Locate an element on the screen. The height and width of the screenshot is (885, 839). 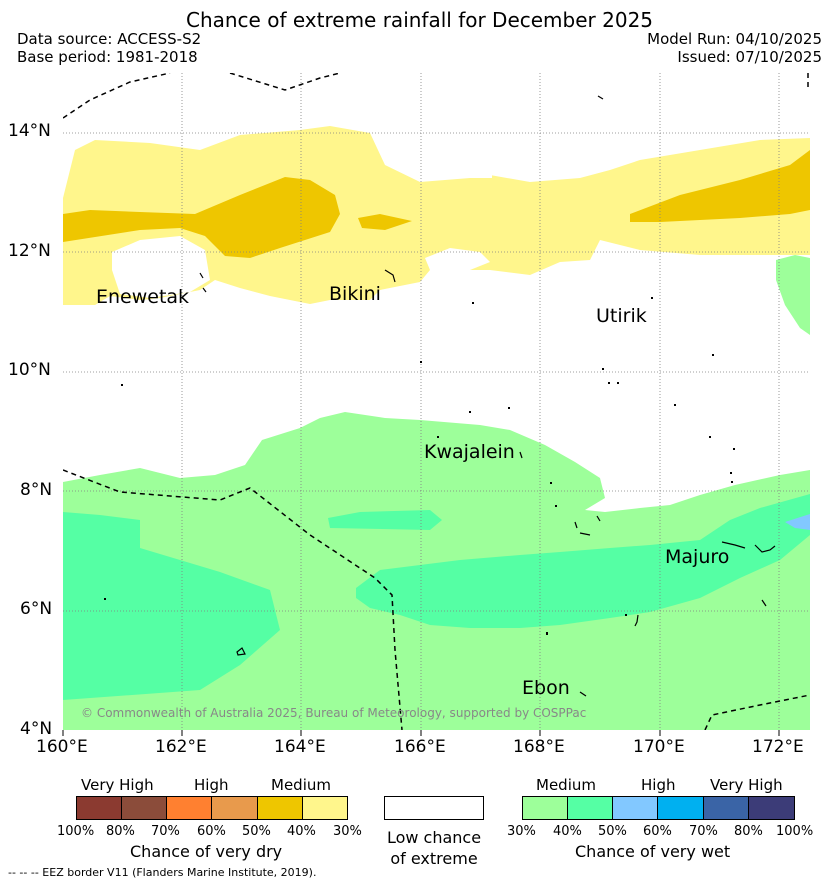
low-chance-label-1: Low chance is located at coordinates (434, 837).